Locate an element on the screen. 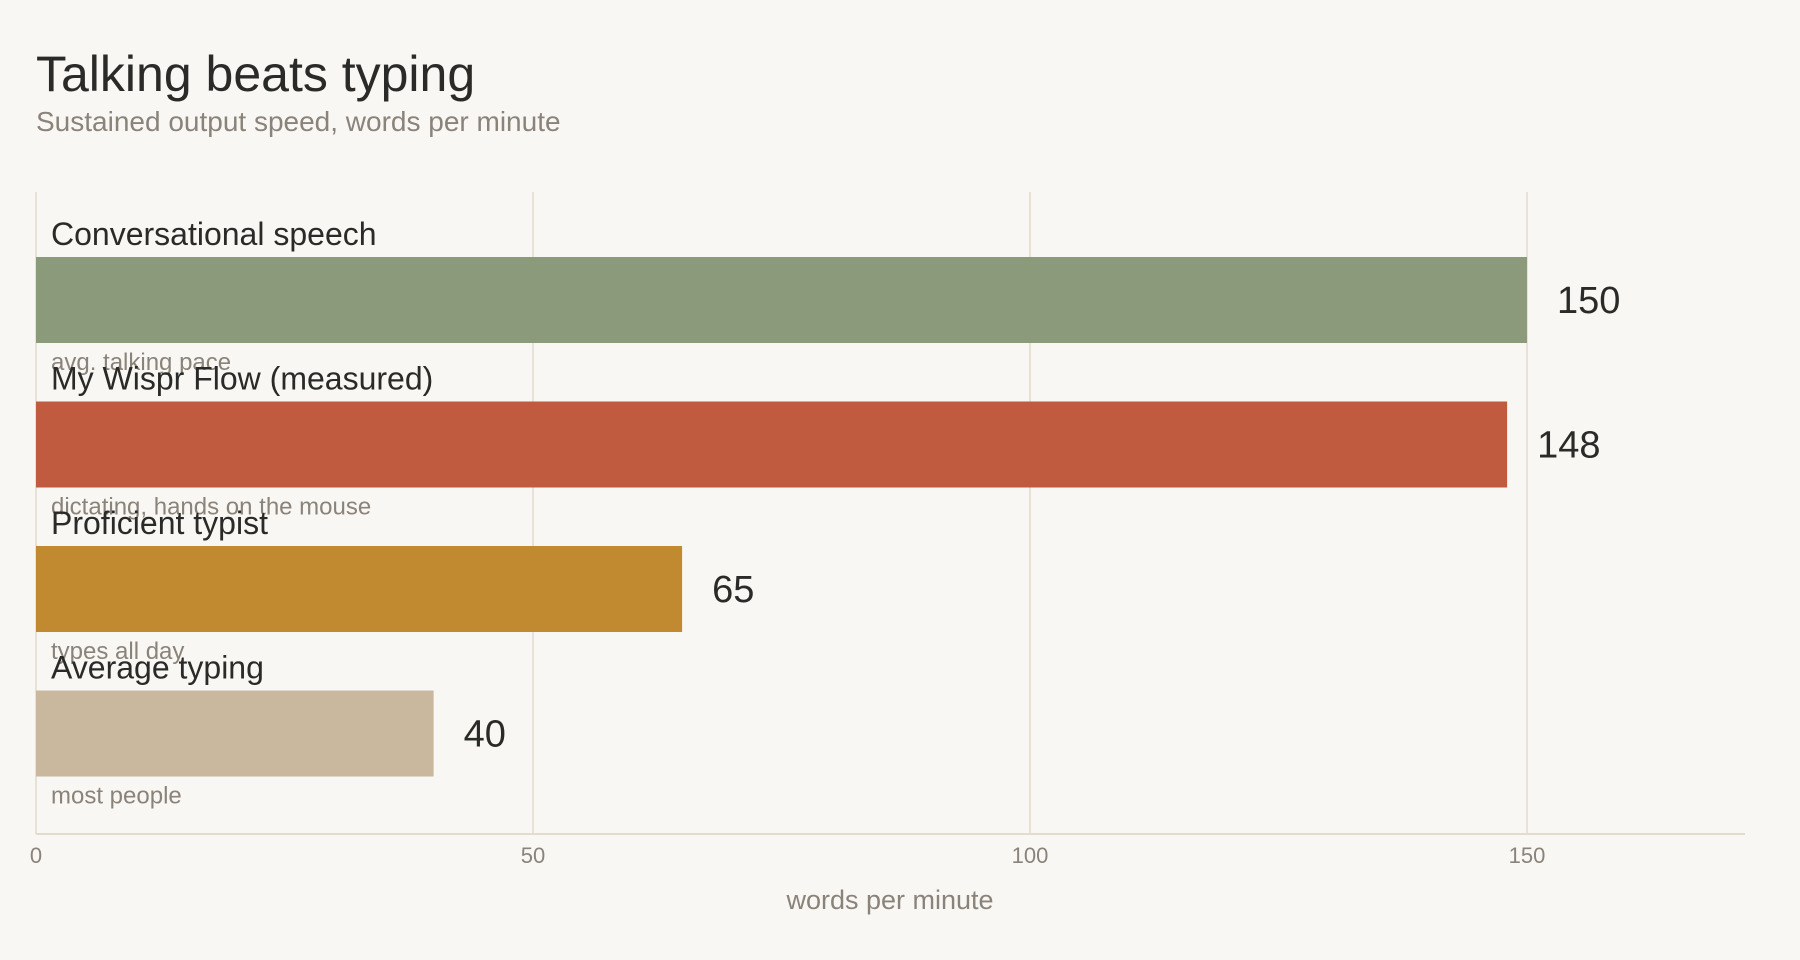  x-tick-label-100: 100 is located at coordinates (1030, 855).